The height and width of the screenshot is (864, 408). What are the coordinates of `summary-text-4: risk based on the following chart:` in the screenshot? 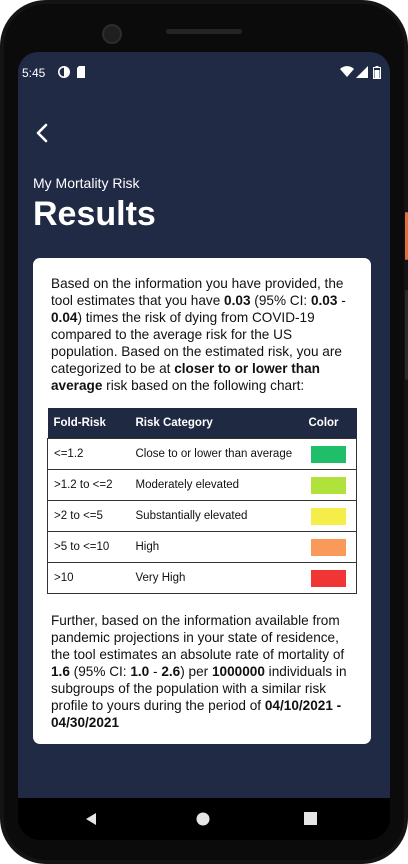 It's located at (203, 385).